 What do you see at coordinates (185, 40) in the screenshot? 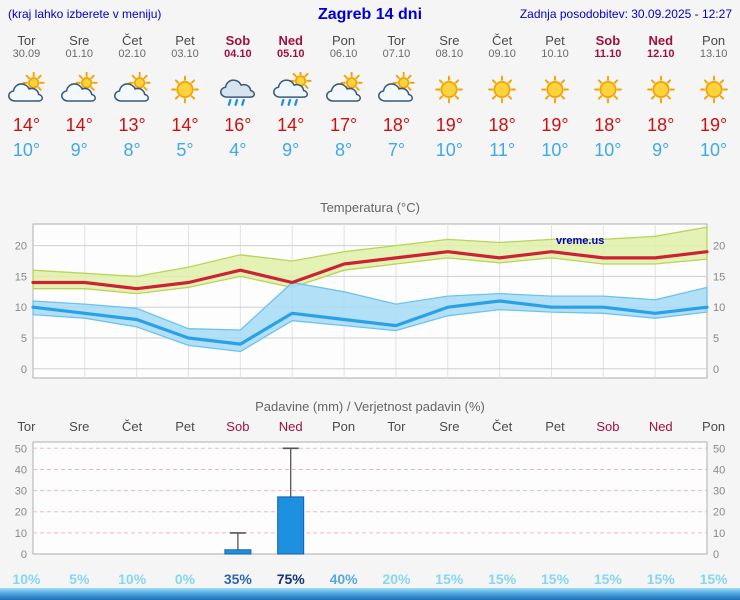
I see `day-name: Pet` at bounding box center [185, 40].